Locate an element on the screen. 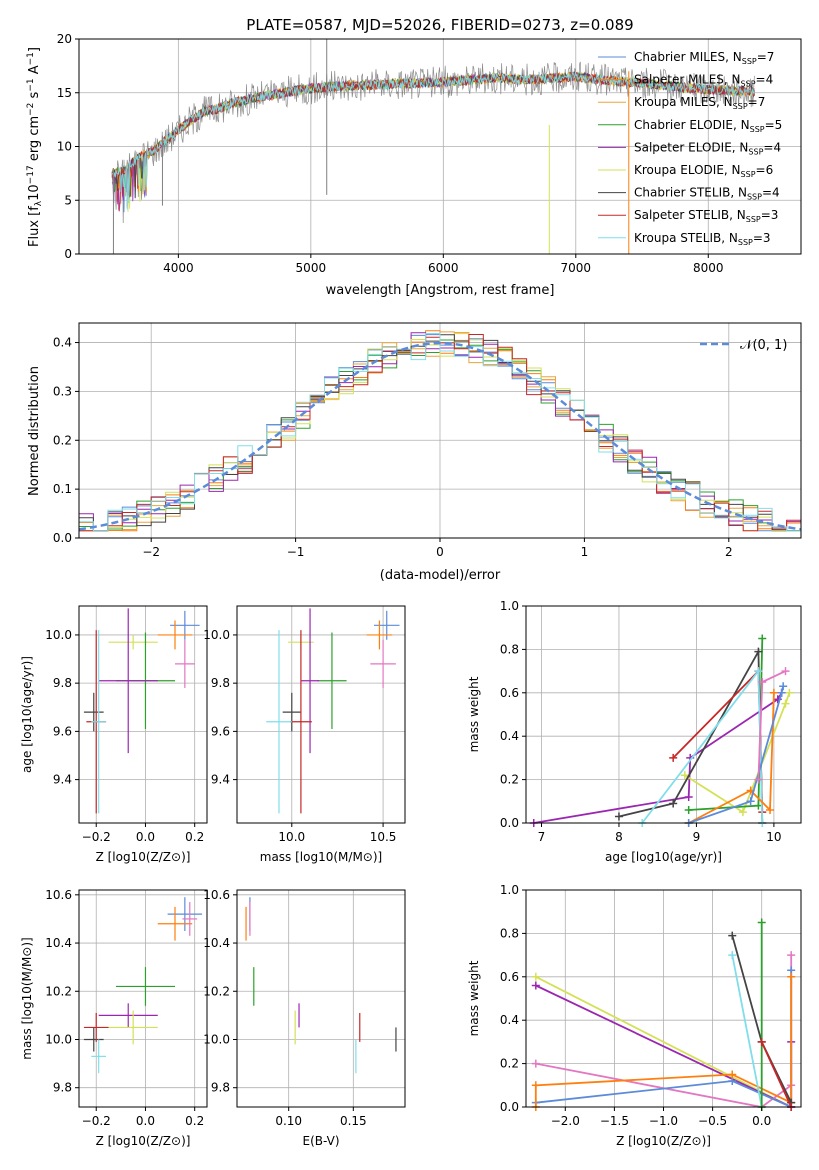  y-tick-label: 0.8 is located at coordinates (509, 649).